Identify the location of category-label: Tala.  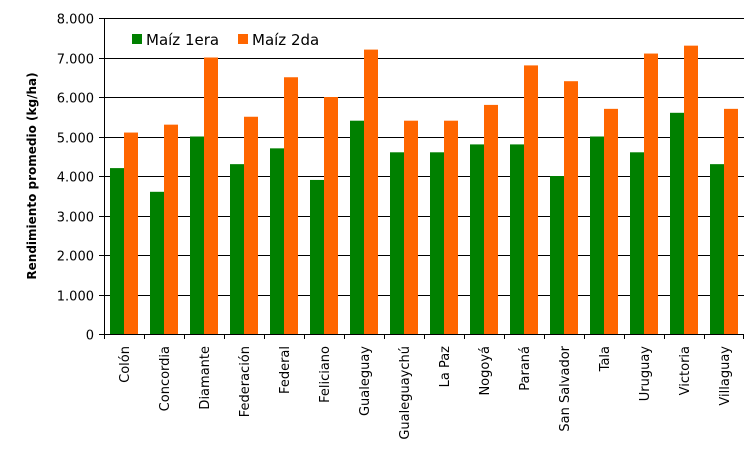
(605, 359).